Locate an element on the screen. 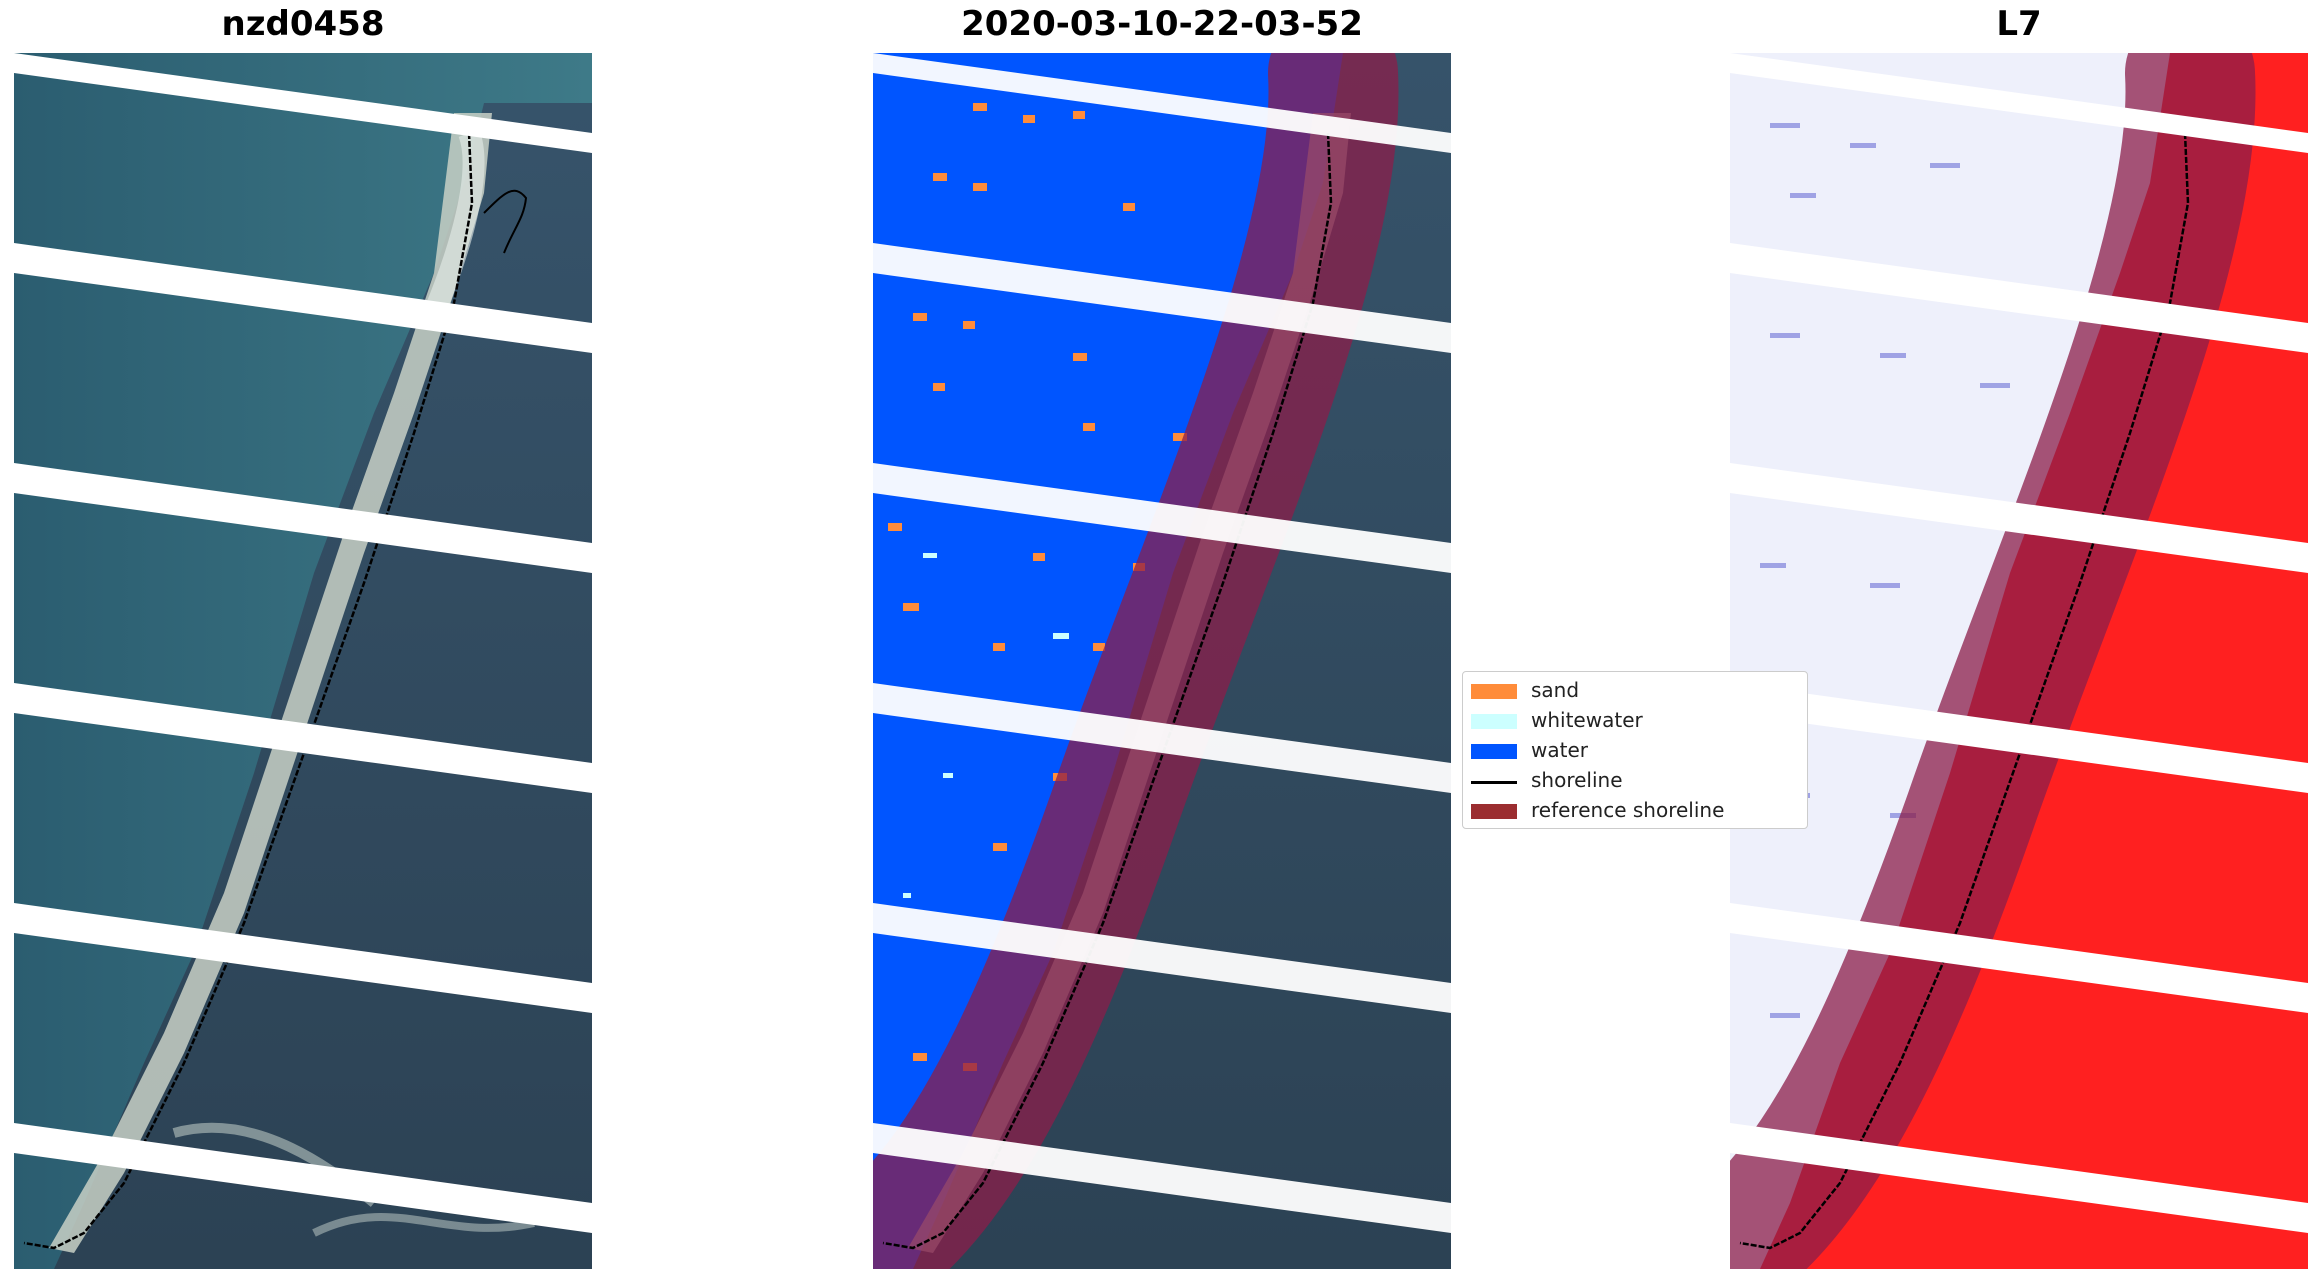  legend-item-water: water is located at coordinates (1635, 750).